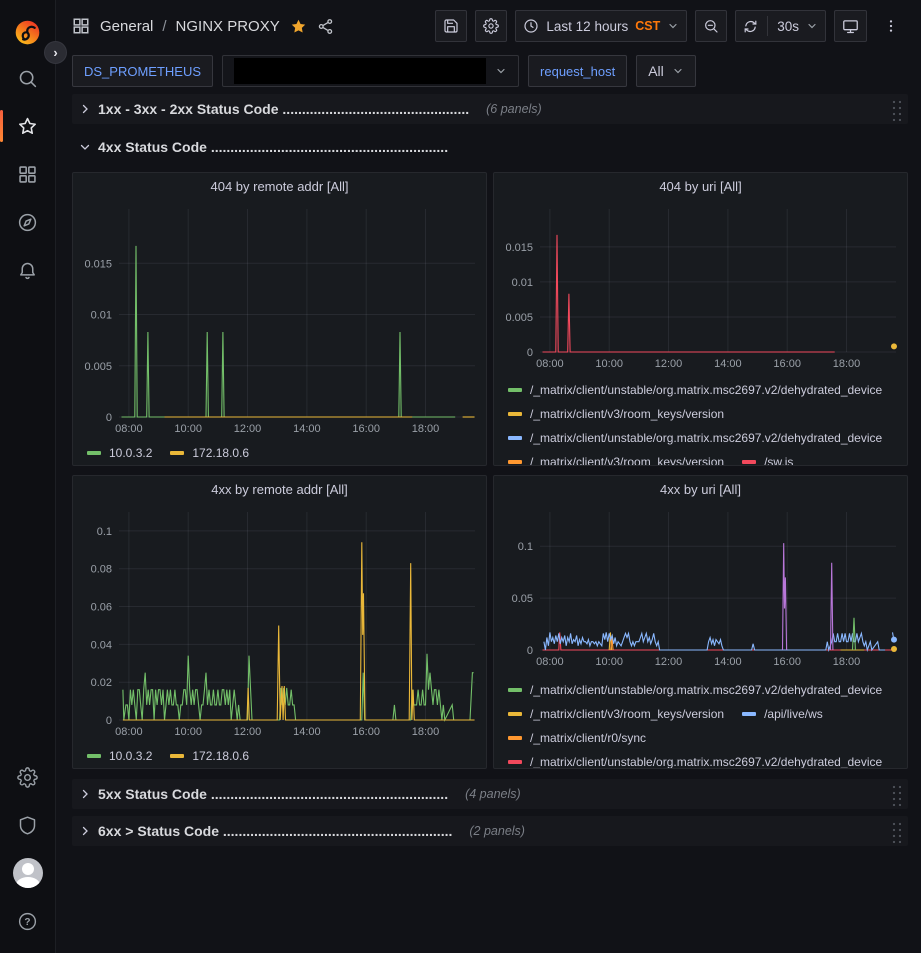 The height and width of the screenshot is (953, 921). I want to click on sidebar-item-explore, so click(28, 222).